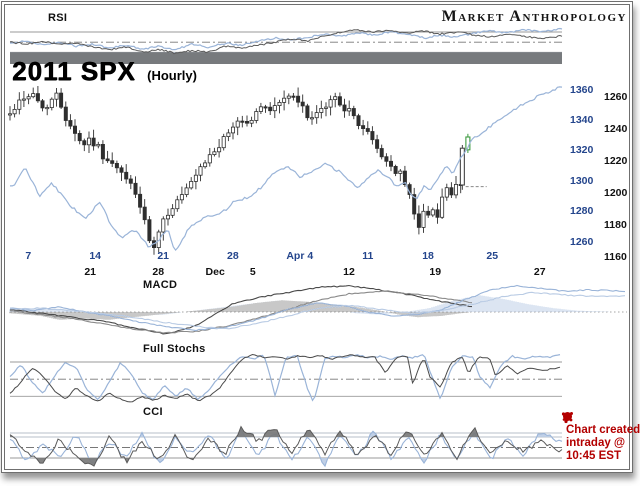  I want to click on y-tick-black-1220: 1220, so click(616, 160).